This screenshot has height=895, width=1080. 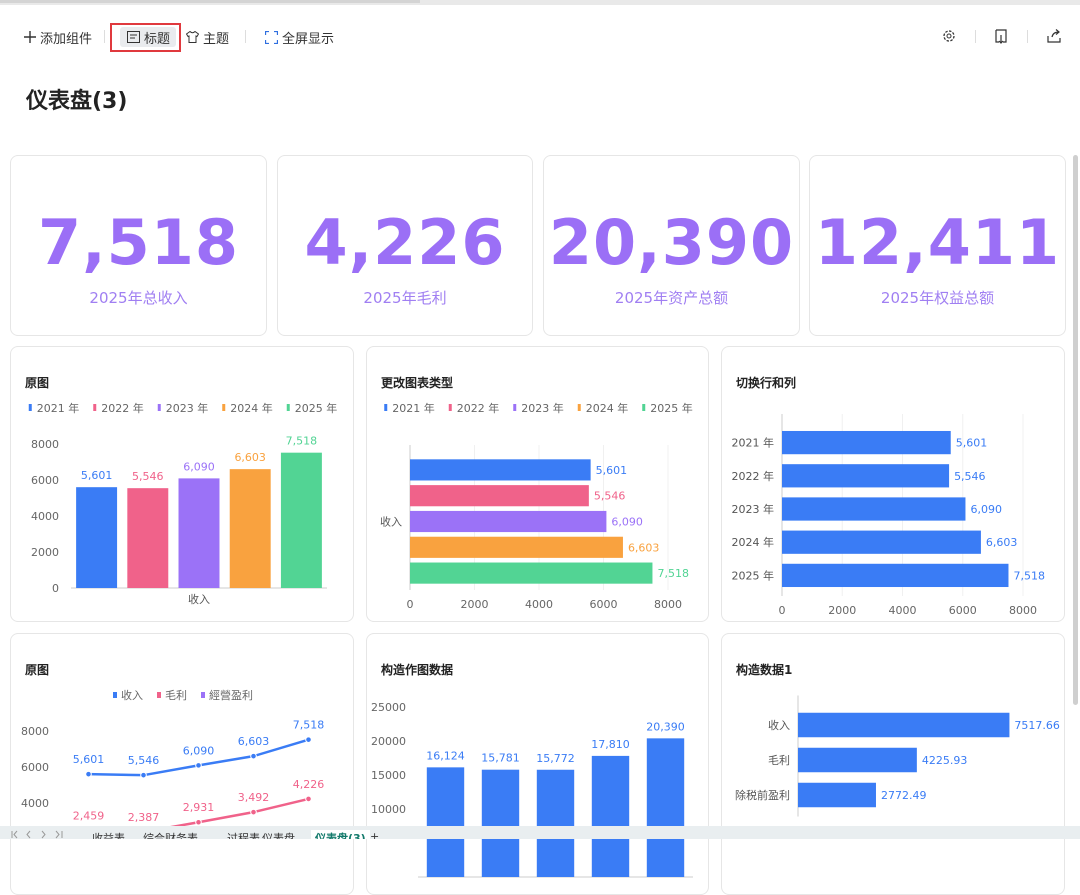 I want to click on value-label: 2,459, so click(x=89, y=816).